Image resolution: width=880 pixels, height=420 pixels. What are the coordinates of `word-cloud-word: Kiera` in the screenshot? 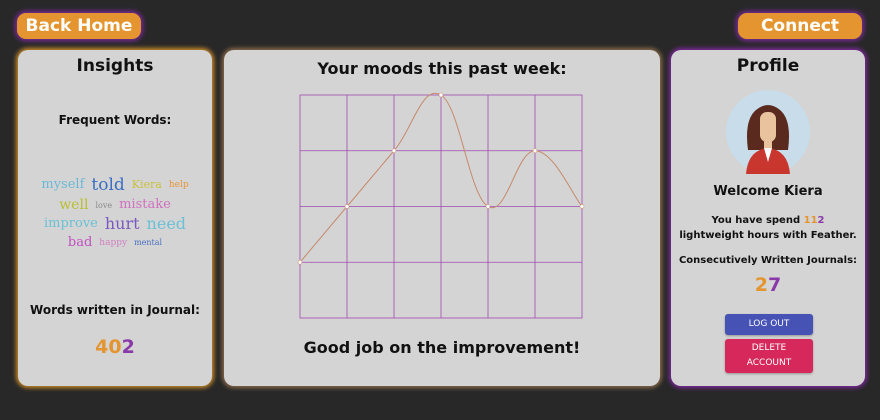 It's located at (146, 184).